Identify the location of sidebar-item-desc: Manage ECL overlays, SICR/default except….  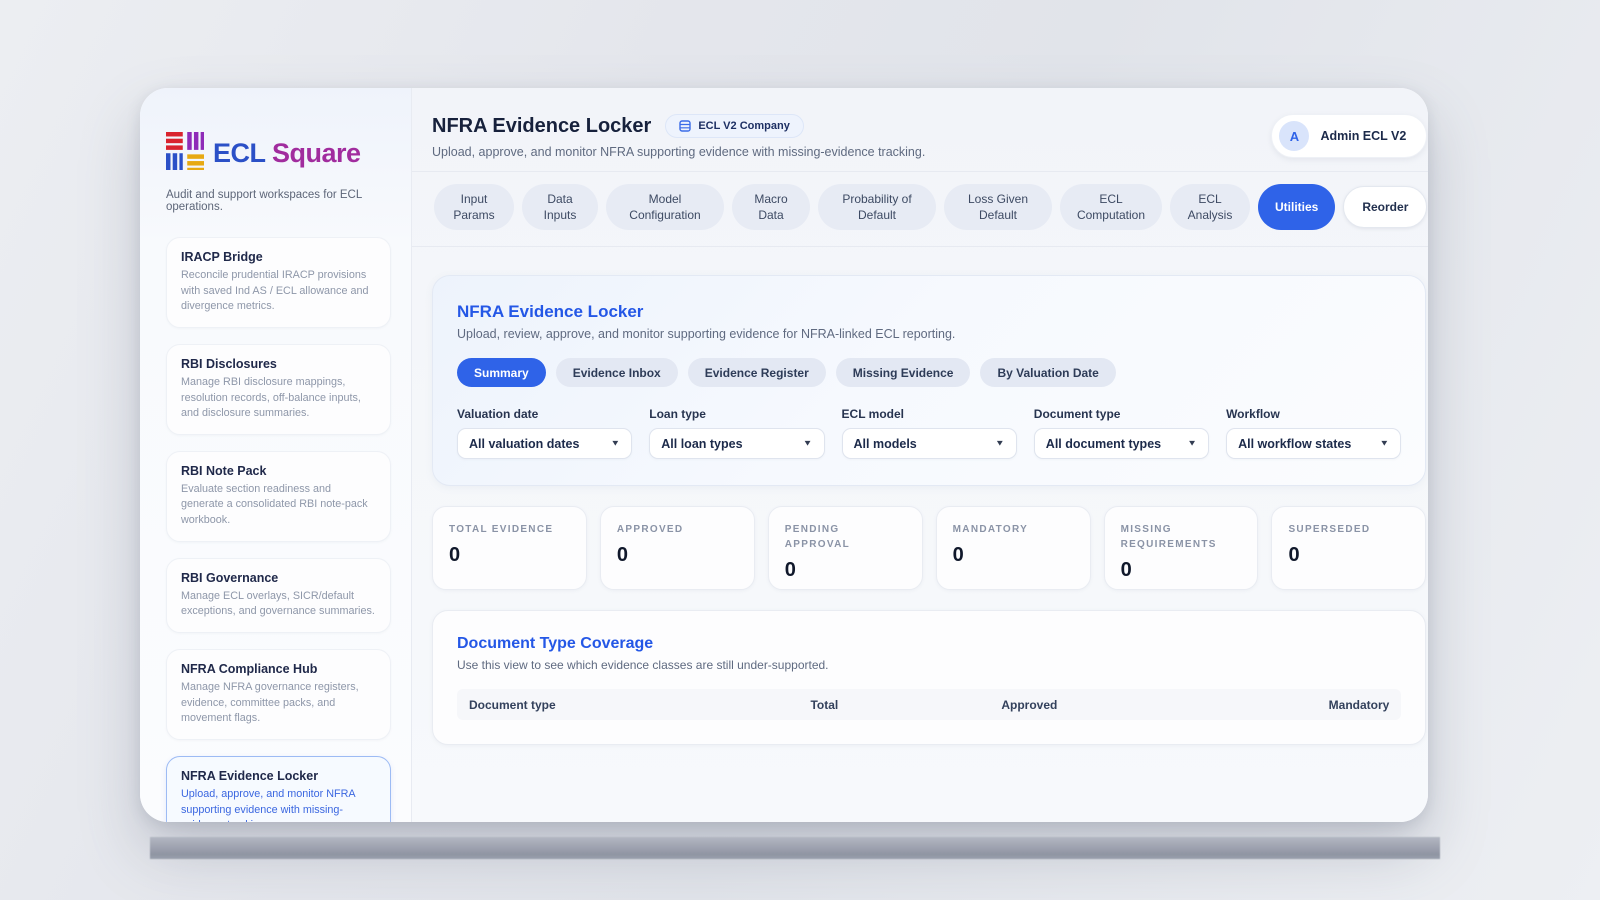
(278, 603).